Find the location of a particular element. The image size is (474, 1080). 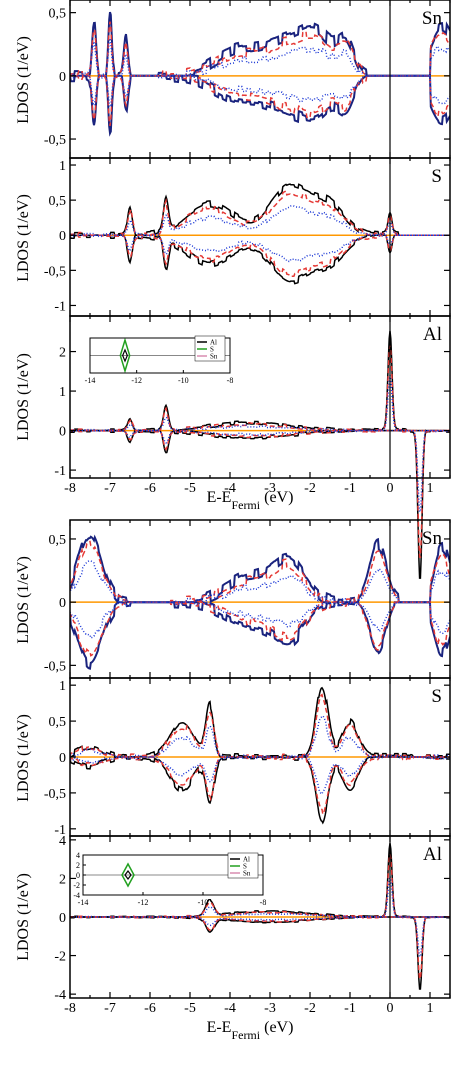

x-tick-label: -6 is located at coordinates (150, 1008).